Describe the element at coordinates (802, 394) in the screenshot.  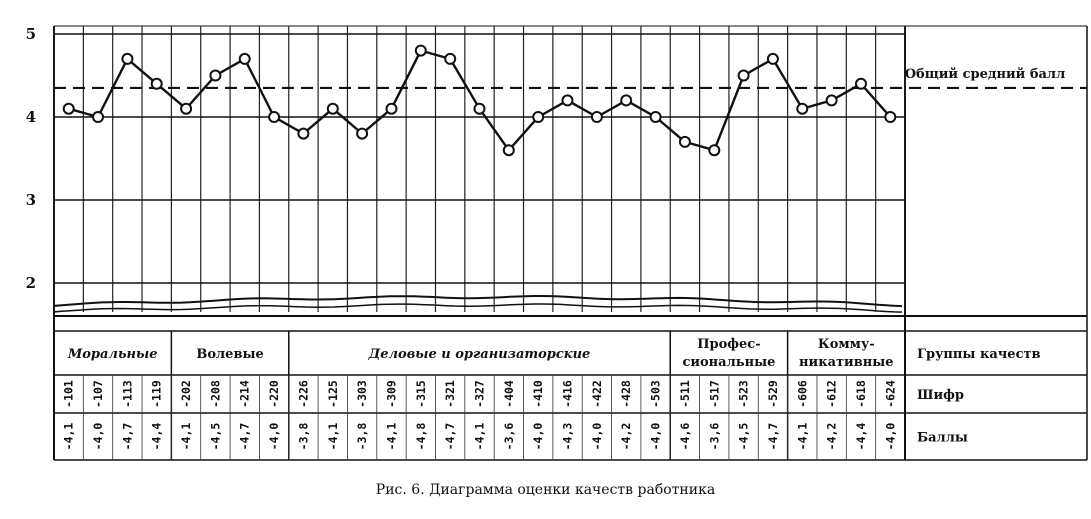
I see `code-label: -606` at that location.